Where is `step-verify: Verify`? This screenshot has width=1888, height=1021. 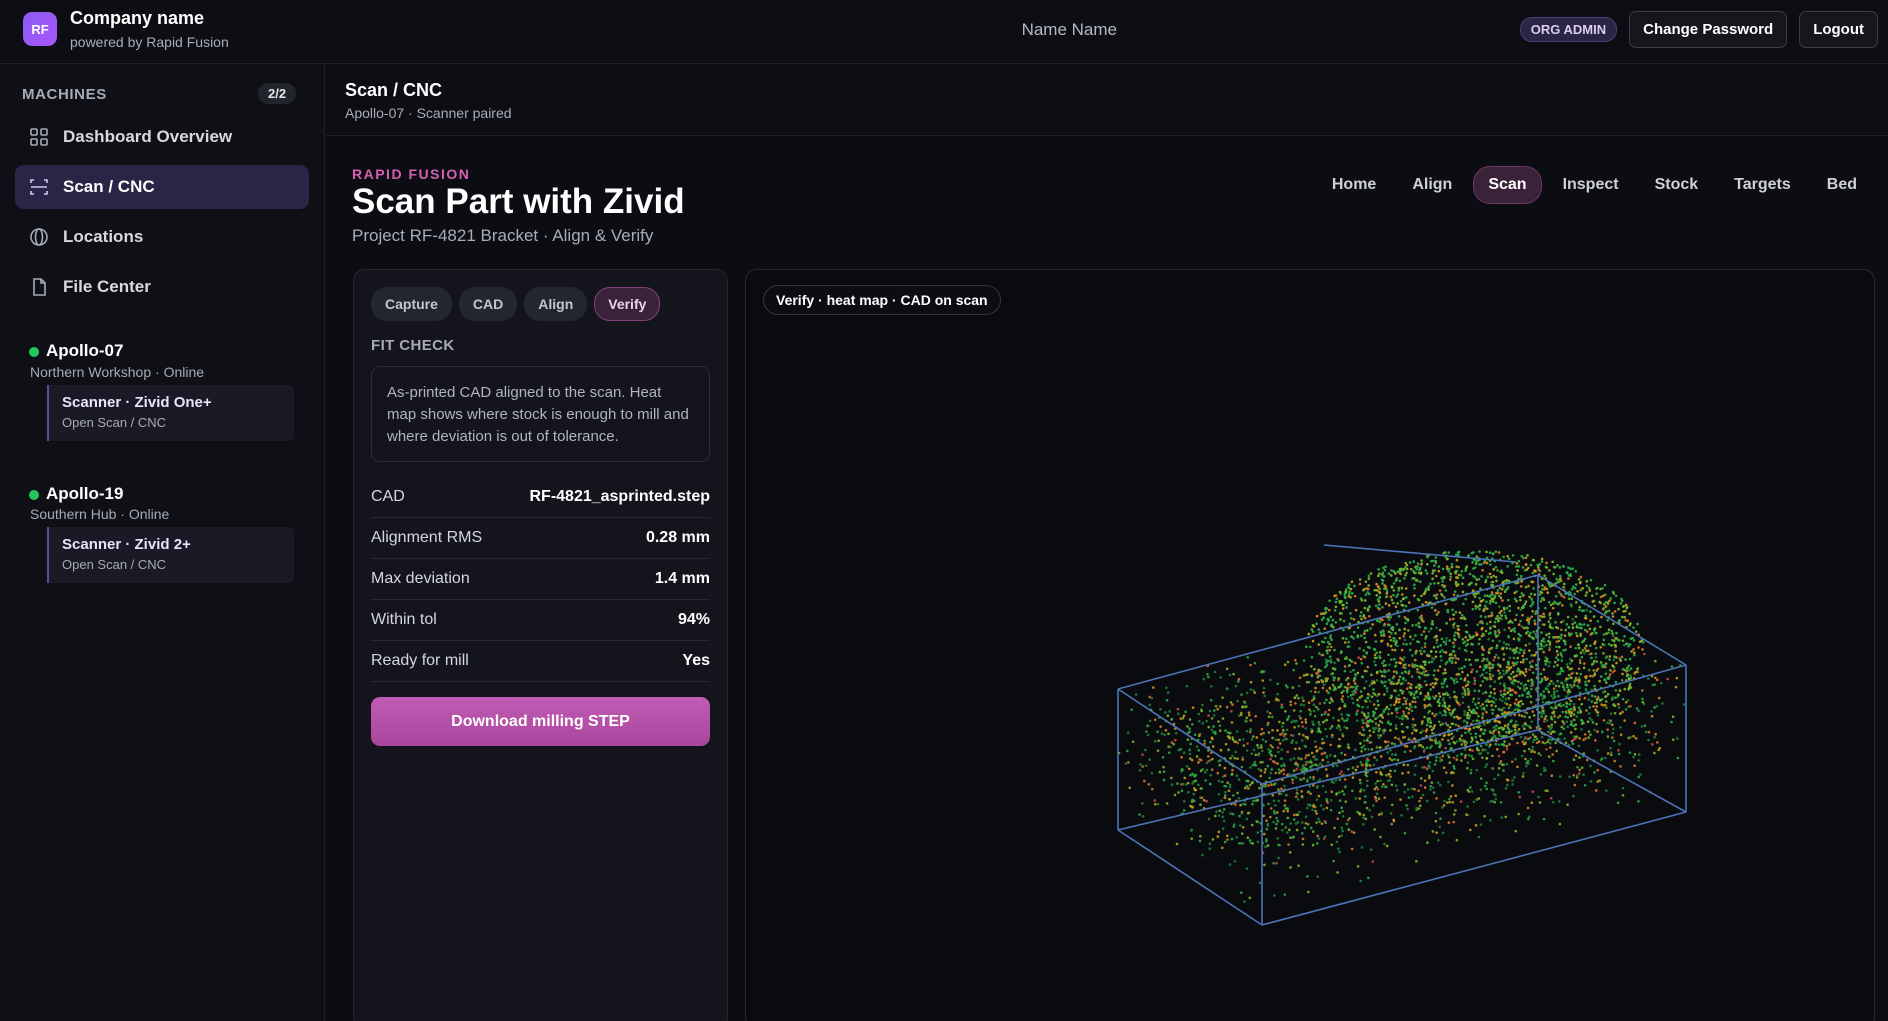
step-verify: Verify is located at coordinates (627, 304).